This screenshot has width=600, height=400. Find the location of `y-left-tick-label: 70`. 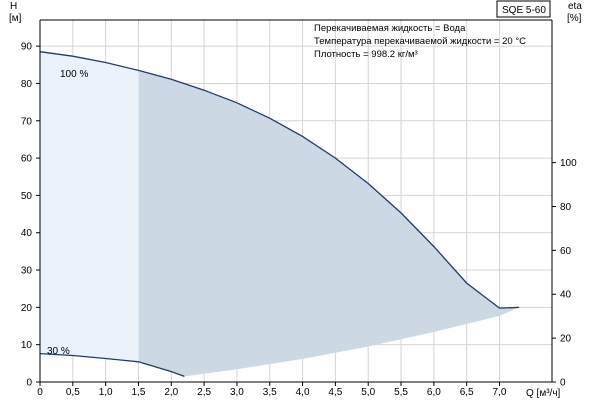

y-left-tick-label: 70 is located at coordinates (27, 121).